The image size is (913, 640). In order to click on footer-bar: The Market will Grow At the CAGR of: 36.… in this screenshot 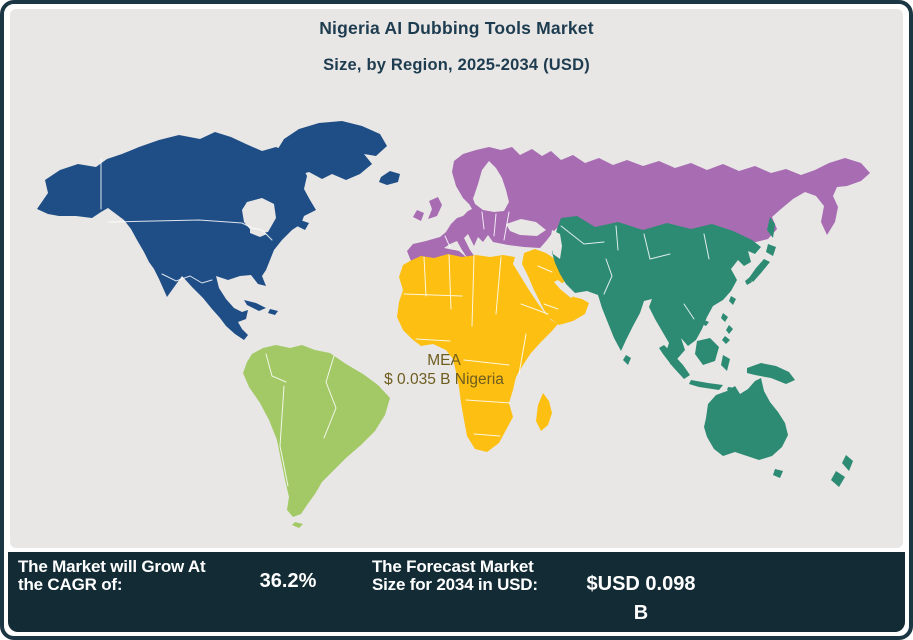, I will do `click(456, 592)`.